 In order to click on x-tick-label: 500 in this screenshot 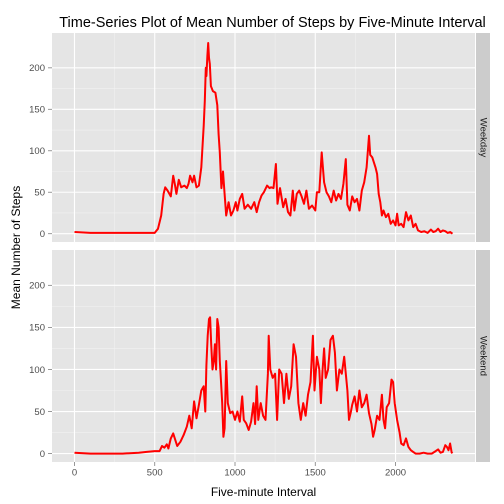, I will do `click(155, 473)`.